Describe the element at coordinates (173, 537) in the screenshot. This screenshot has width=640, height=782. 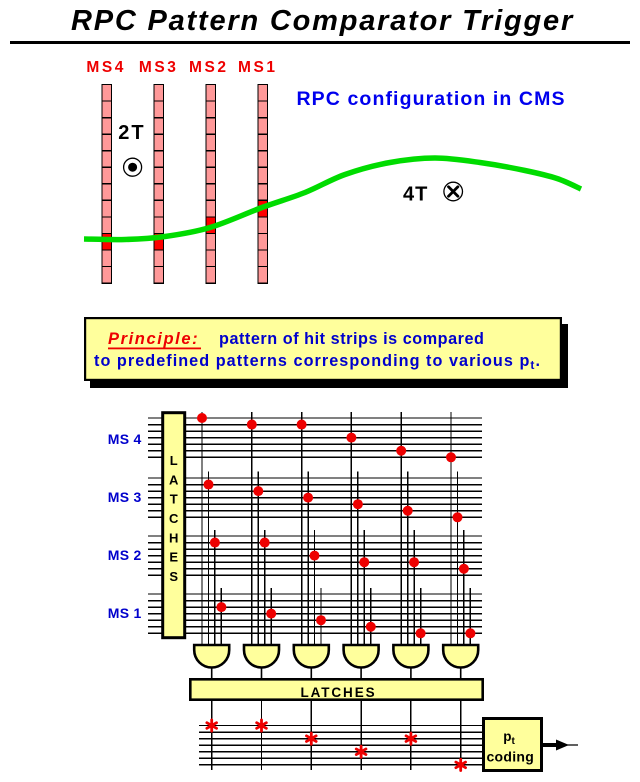
I see `svg-text: H` at that location.